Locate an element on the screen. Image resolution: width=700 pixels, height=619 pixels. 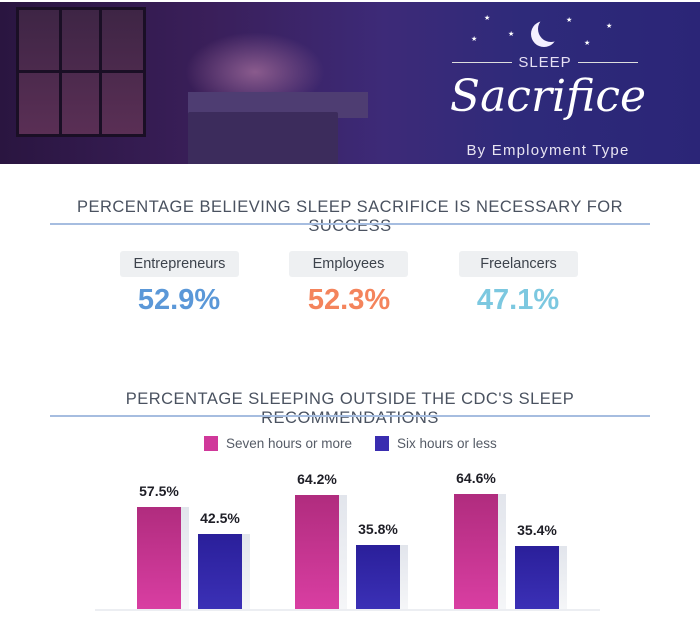
header-subtitle: By Employment Type is located at coordinates (548, 150).